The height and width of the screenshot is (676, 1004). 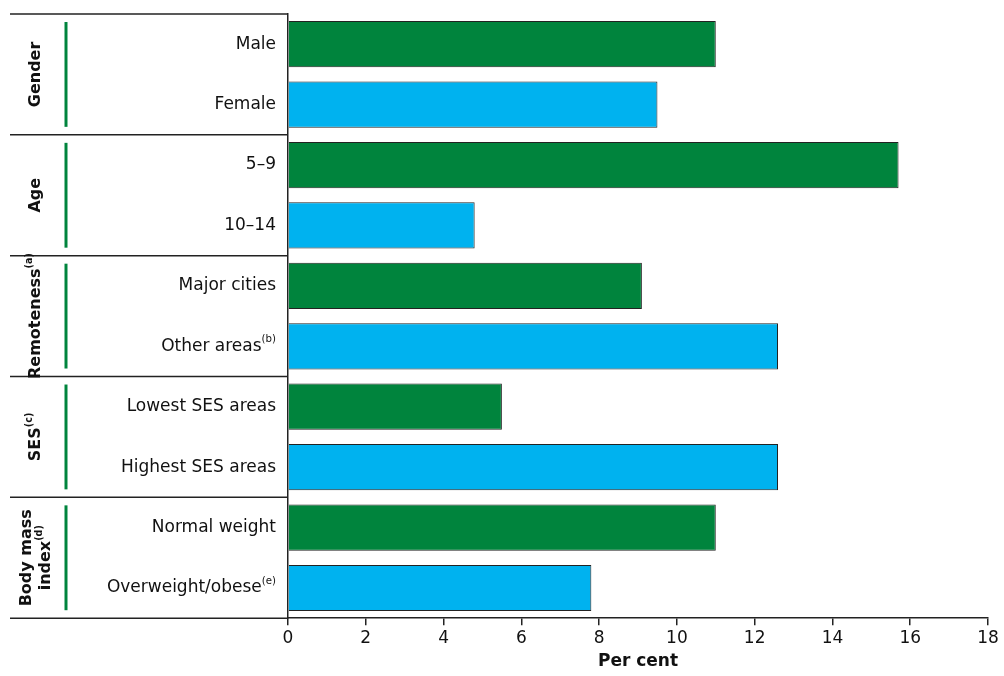 I want to click on x-tick-label: 10, so click(x=677, y=636).